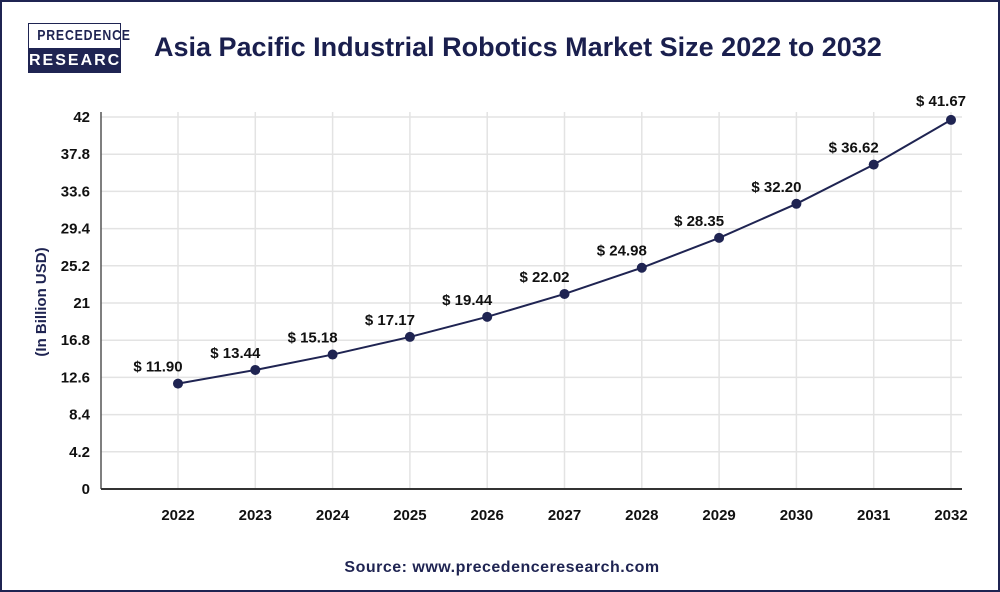 This screenshot has width=1000, height=592. I want to click on data-label: $ 41.67, so click(941, 101).